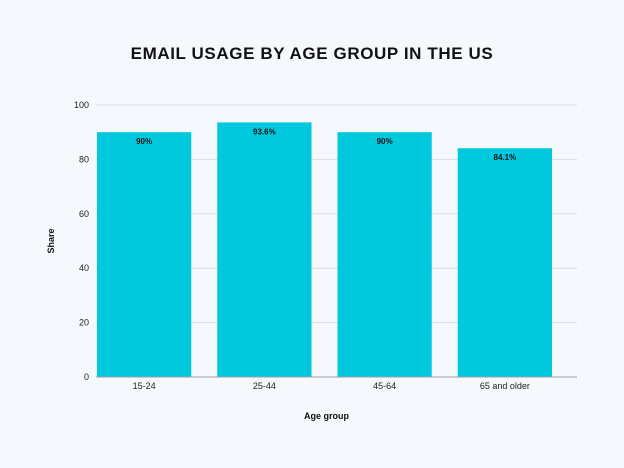 This screenshot has height=468, width=624. Describe the element at coordinates (84, 268) in the screenshot. I see `y-tick-label: 40` at that location.